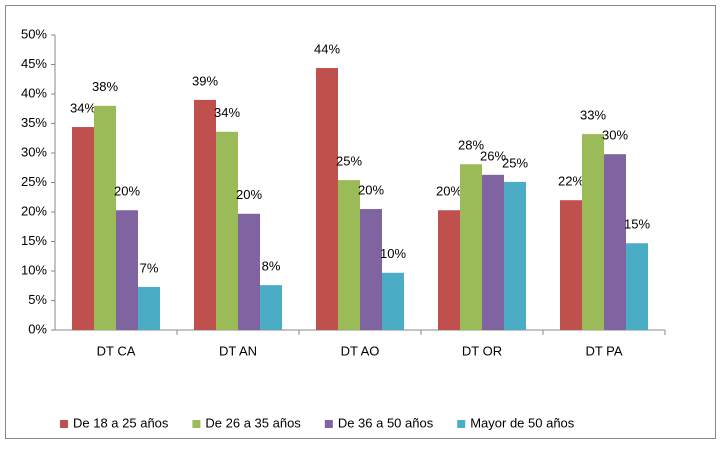  Describe the element at coordinates (603, 350) in the screenshot. I see `x-tick-label: DT PA` at that location.